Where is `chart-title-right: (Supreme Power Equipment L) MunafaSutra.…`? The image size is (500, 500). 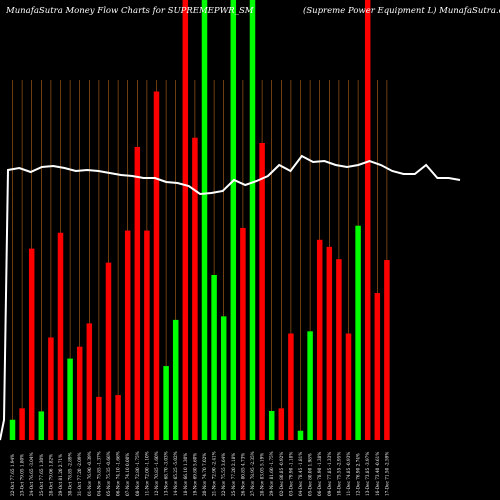 chart-title-right: (Supreme Power Equipment L) MunafaSutra.… is located at coordinates (401, 10).